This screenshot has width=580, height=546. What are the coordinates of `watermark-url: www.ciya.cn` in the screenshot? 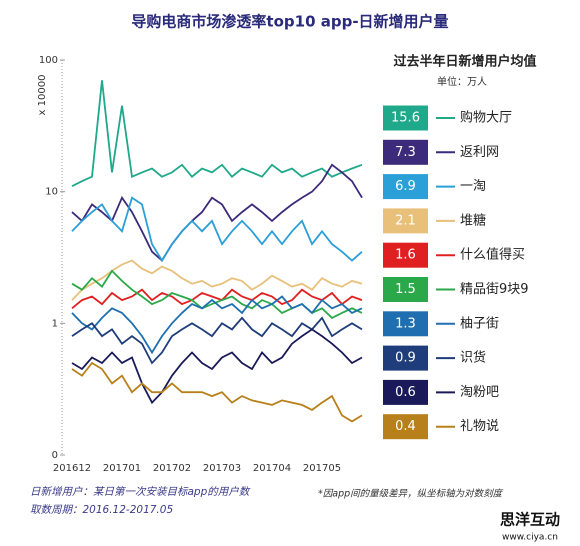 It's located at (530, 538).